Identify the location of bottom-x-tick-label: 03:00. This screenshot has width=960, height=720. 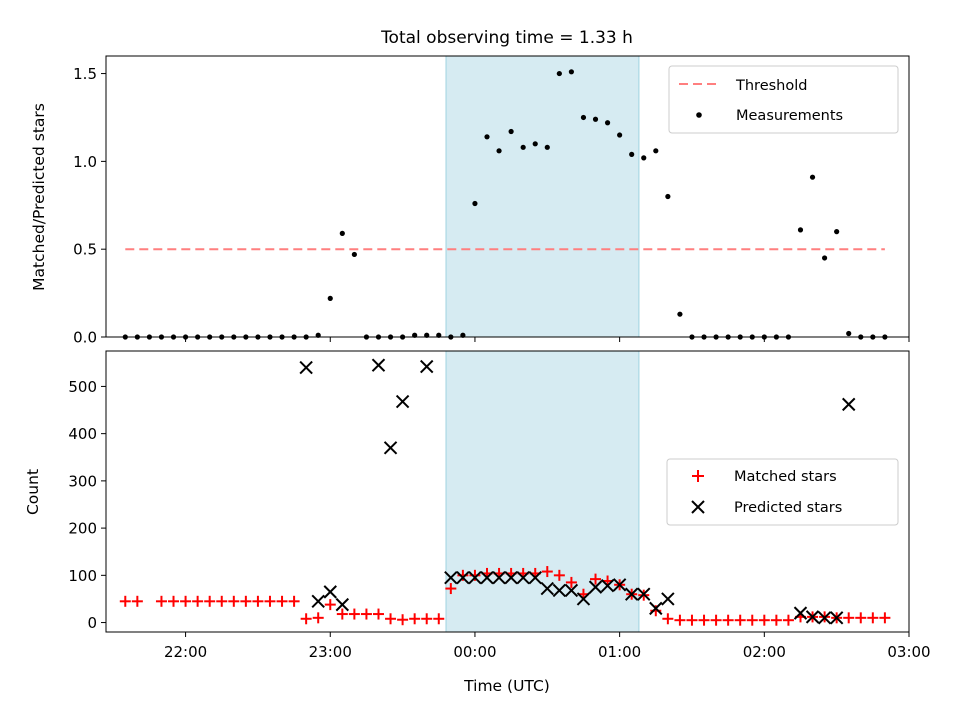
(908, 652).